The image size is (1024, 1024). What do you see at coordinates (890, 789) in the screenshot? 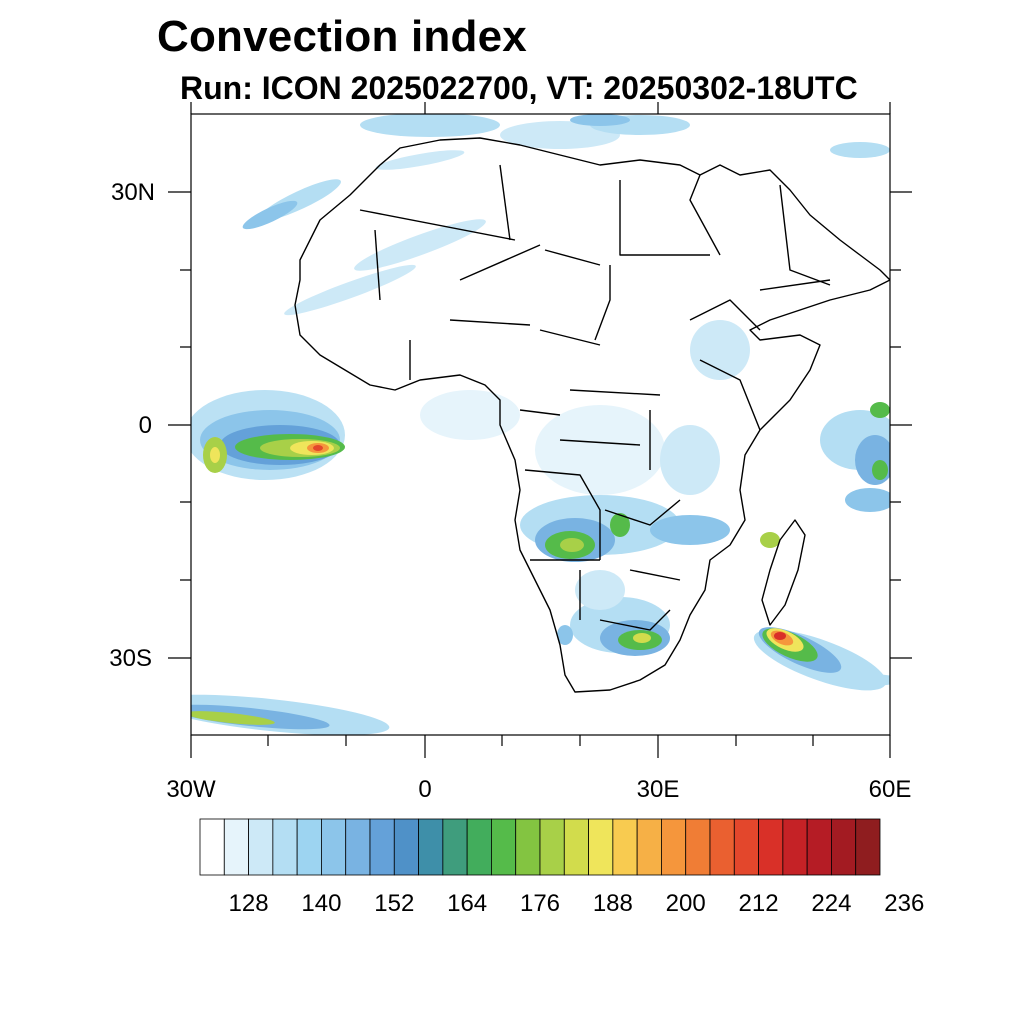
I see `lon-label-60e: 60E` at bounding box center [890, 789].